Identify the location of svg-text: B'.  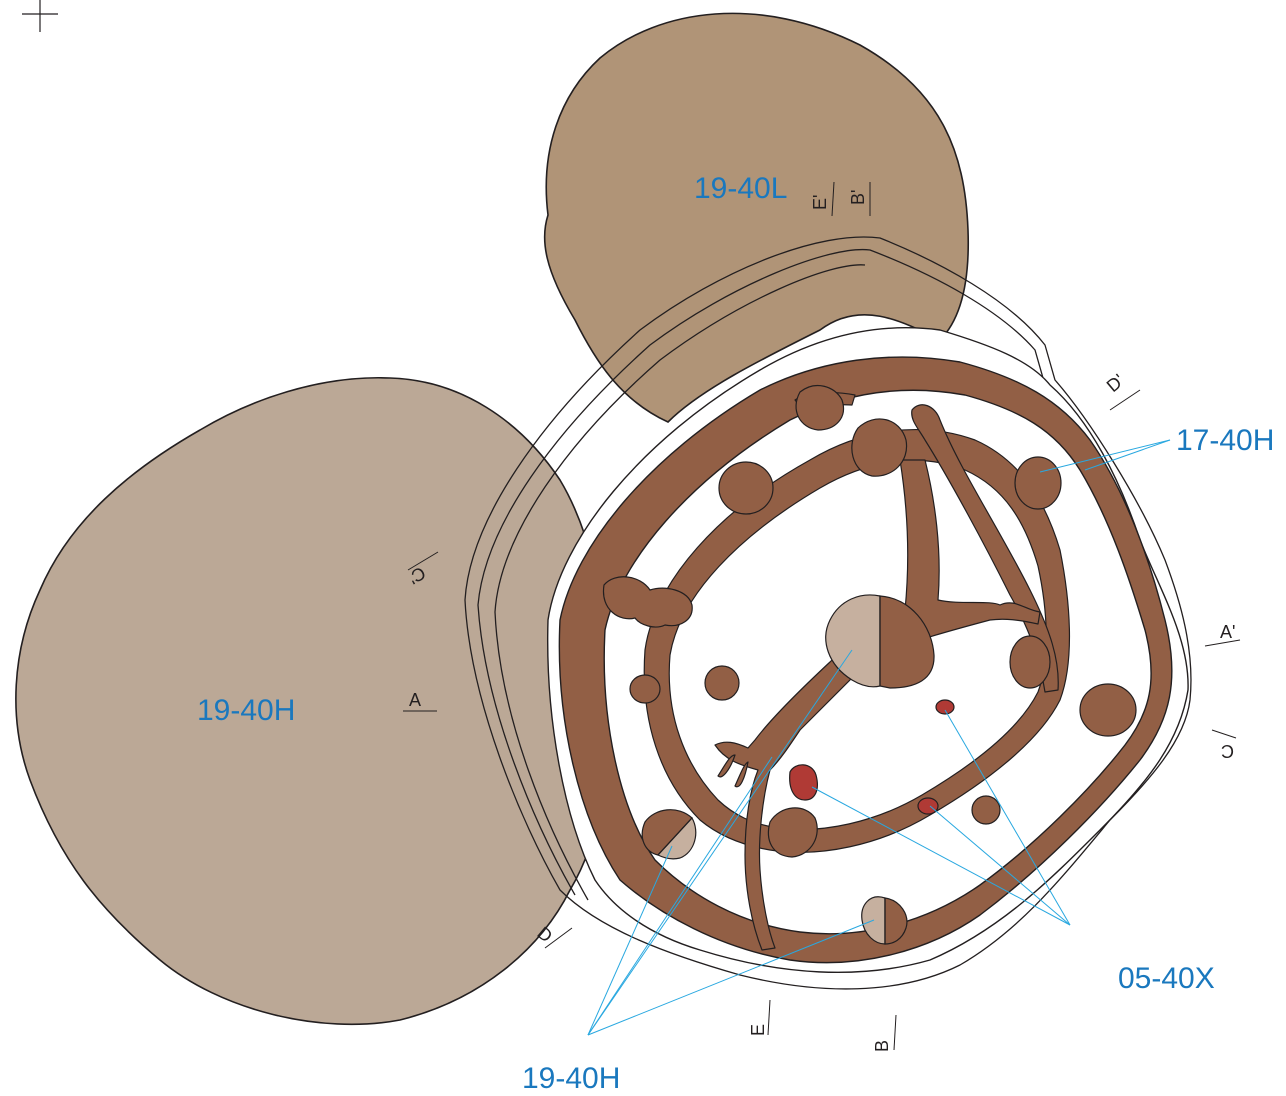
(858, 197).